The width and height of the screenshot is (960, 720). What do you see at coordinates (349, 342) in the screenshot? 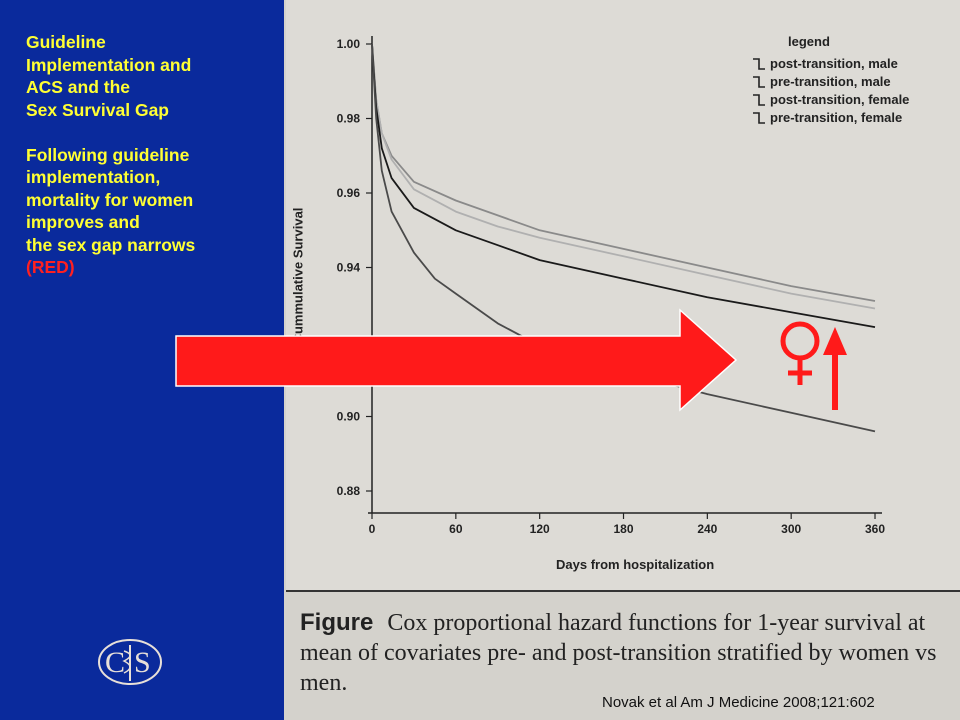
I see `y-tick-label: 0.92` at bounding box center [349, 342].